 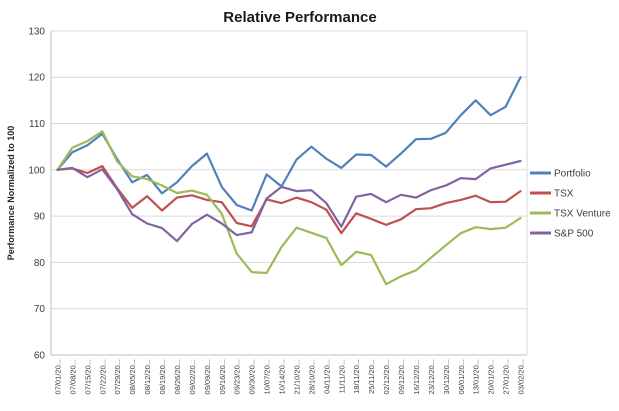 I want to click on y-tick-label-120: 120, so click(x=36, y=78).